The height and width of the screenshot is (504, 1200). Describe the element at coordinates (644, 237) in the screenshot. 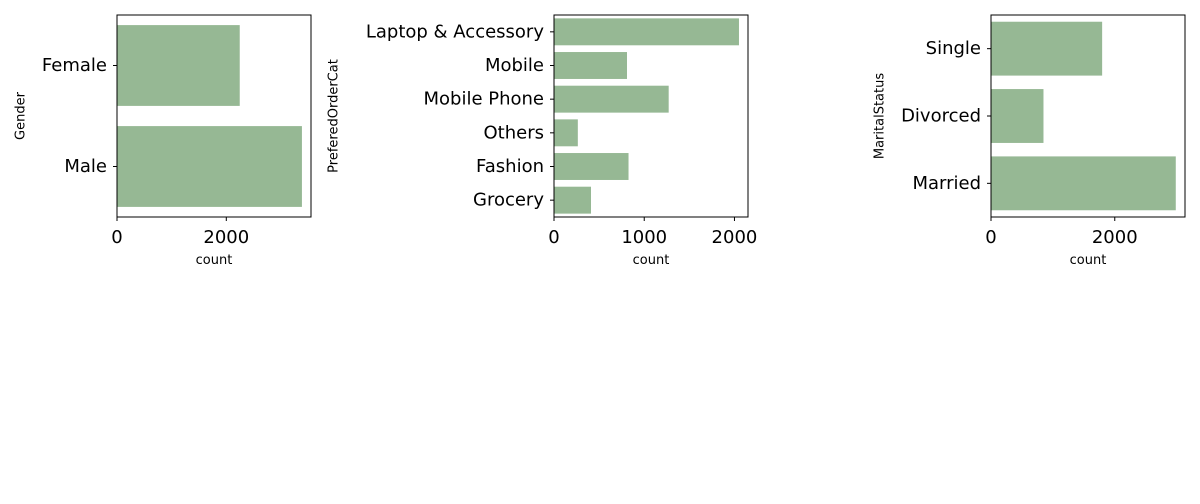

I see `x-tick-label: 1000` at that location.